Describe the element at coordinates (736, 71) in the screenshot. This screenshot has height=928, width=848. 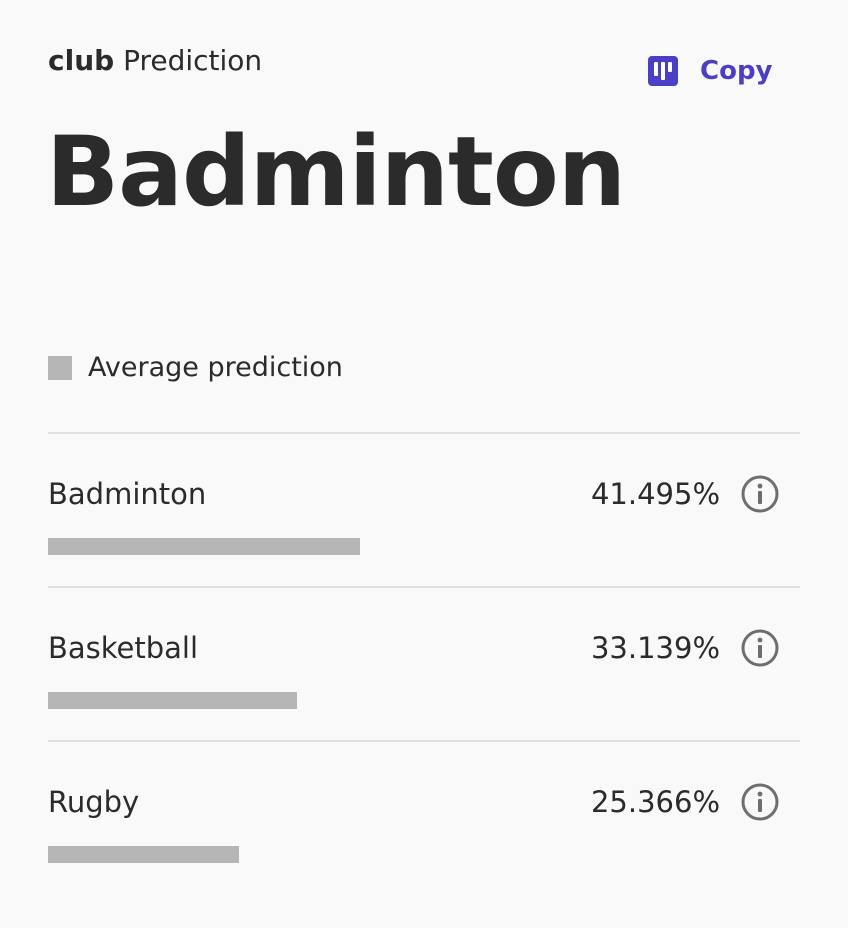
I see `copy-label: Copy` at that location.